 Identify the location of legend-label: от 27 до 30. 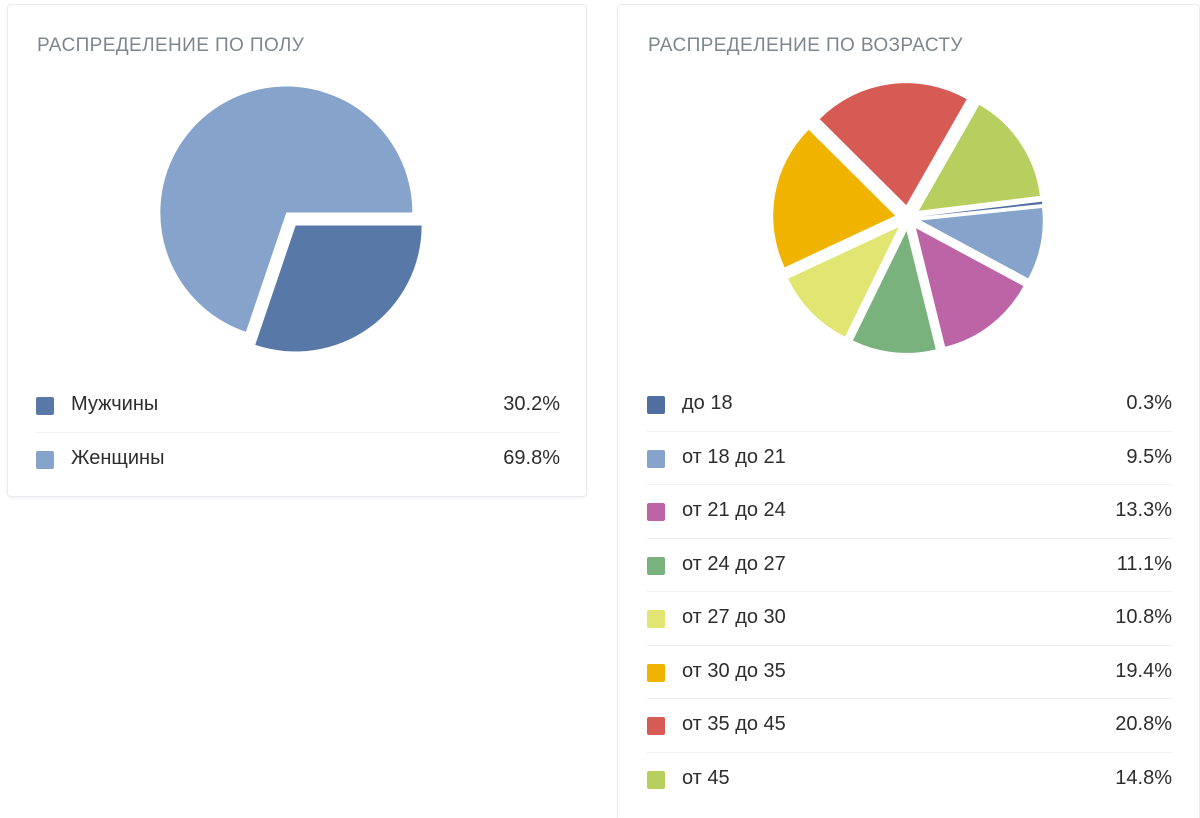
(734, 617).